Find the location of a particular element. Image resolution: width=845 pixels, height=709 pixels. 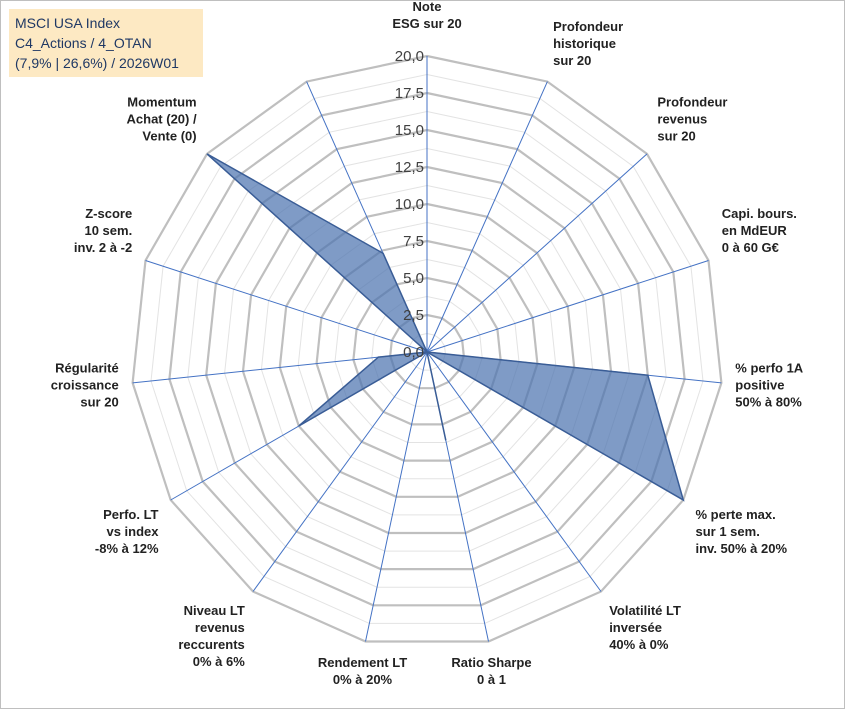

axis-label: 10 sem. is located at coordinates (108, 230).